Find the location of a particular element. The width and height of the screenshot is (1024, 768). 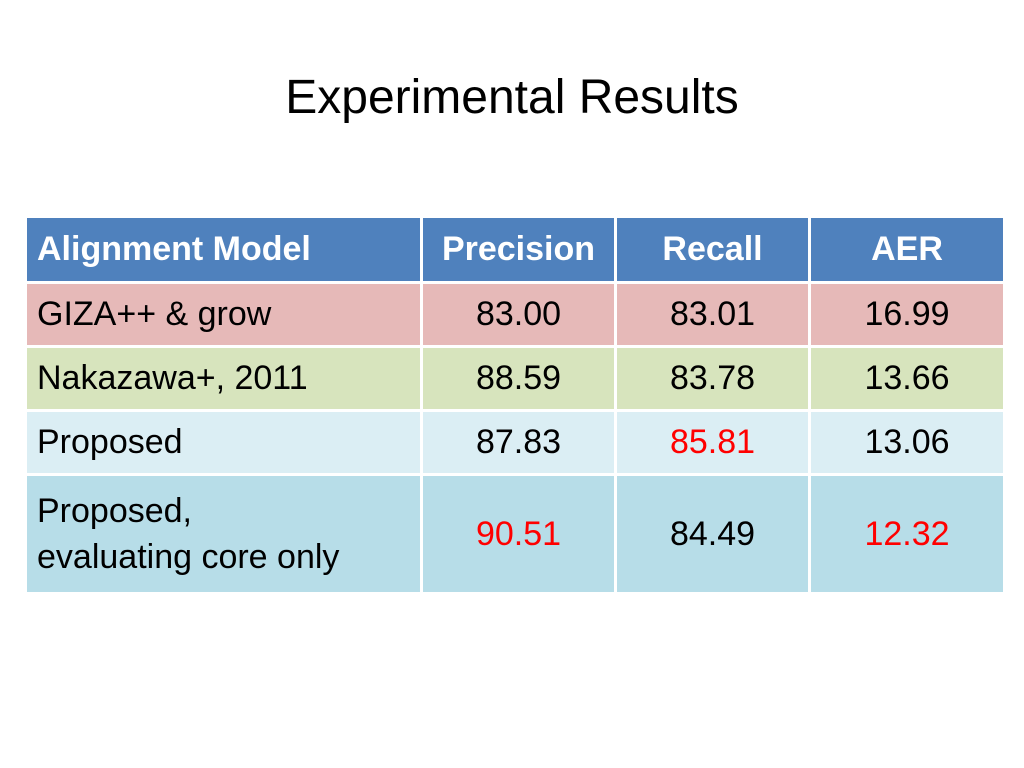

model-cell: Nakazawa+, 2011 is located at coordinates (223, 378).